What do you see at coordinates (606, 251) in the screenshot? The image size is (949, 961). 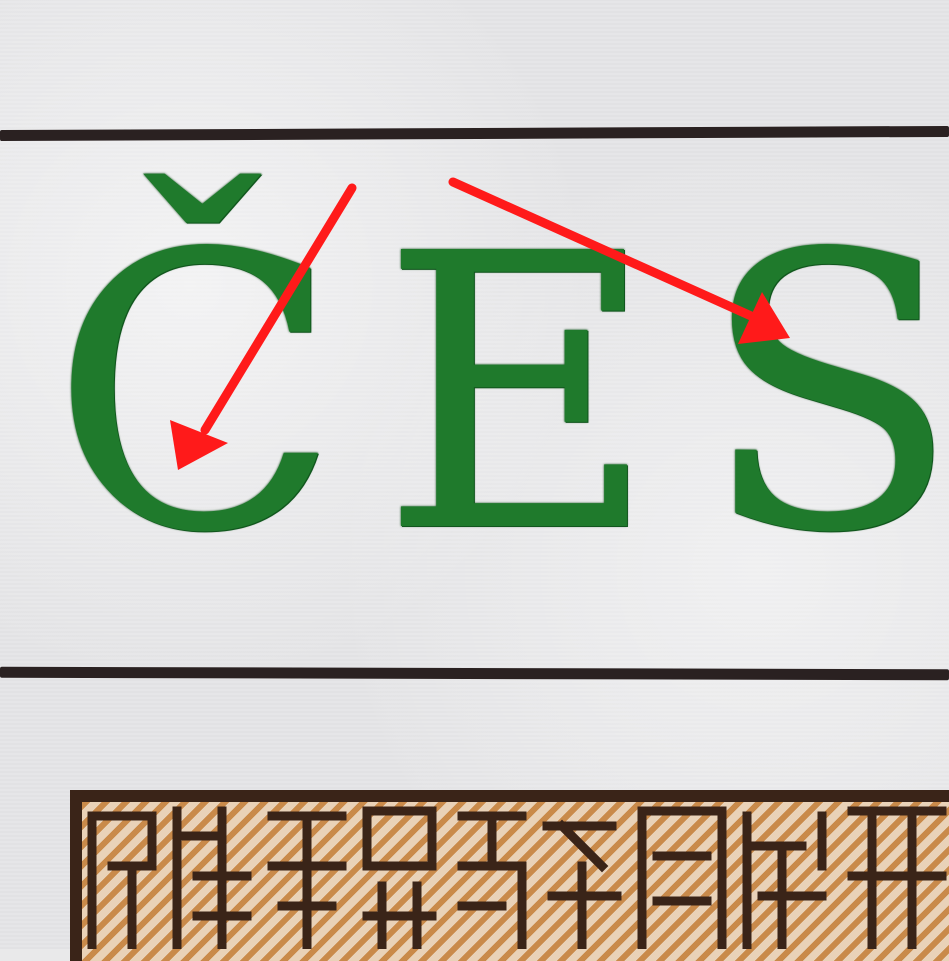 I see `arrow-to-s-shaft` at bounding box center [606, 251].